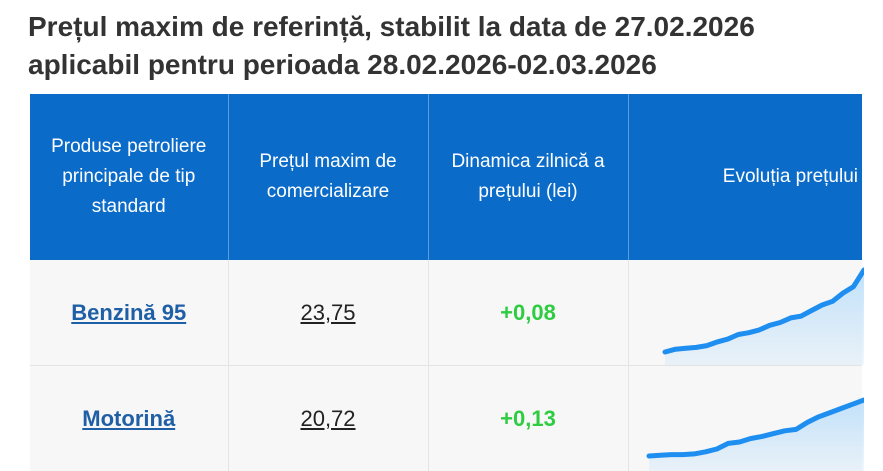 The height and width of the screenshot is (471, 883). I want to click on price-value: 20,72, so click(328, 418).